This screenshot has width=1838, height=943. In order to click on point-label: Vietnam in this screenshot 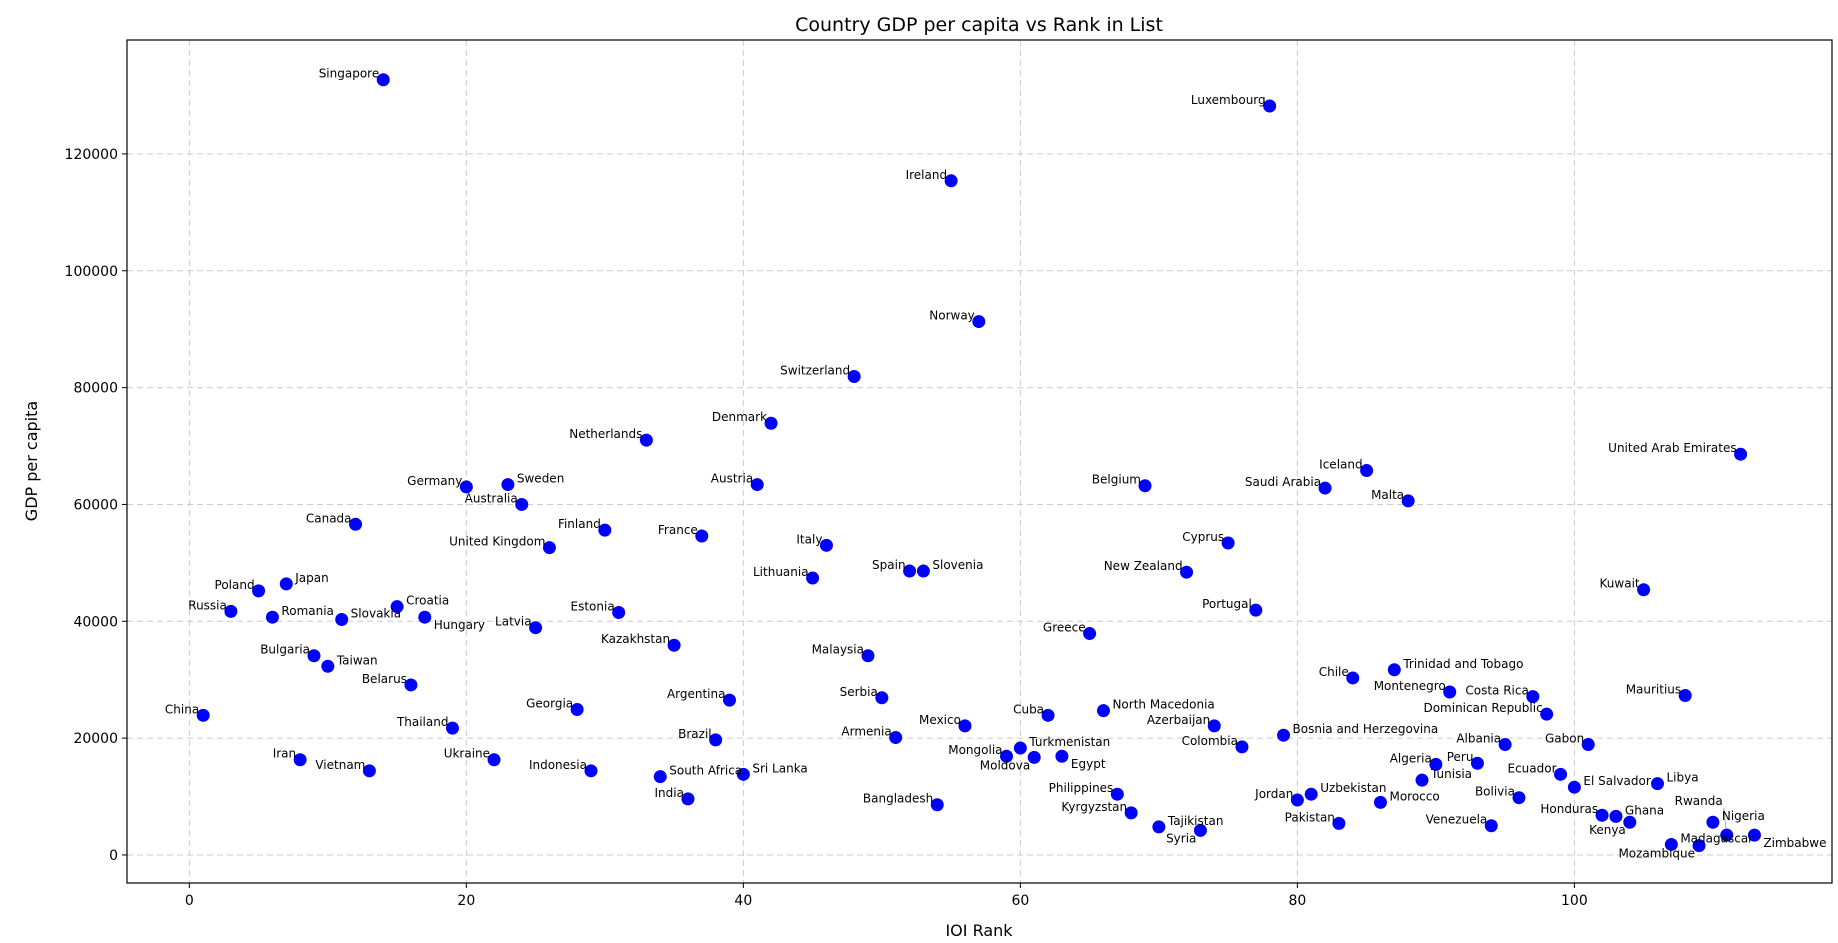, I will do `click(340, 765)`.